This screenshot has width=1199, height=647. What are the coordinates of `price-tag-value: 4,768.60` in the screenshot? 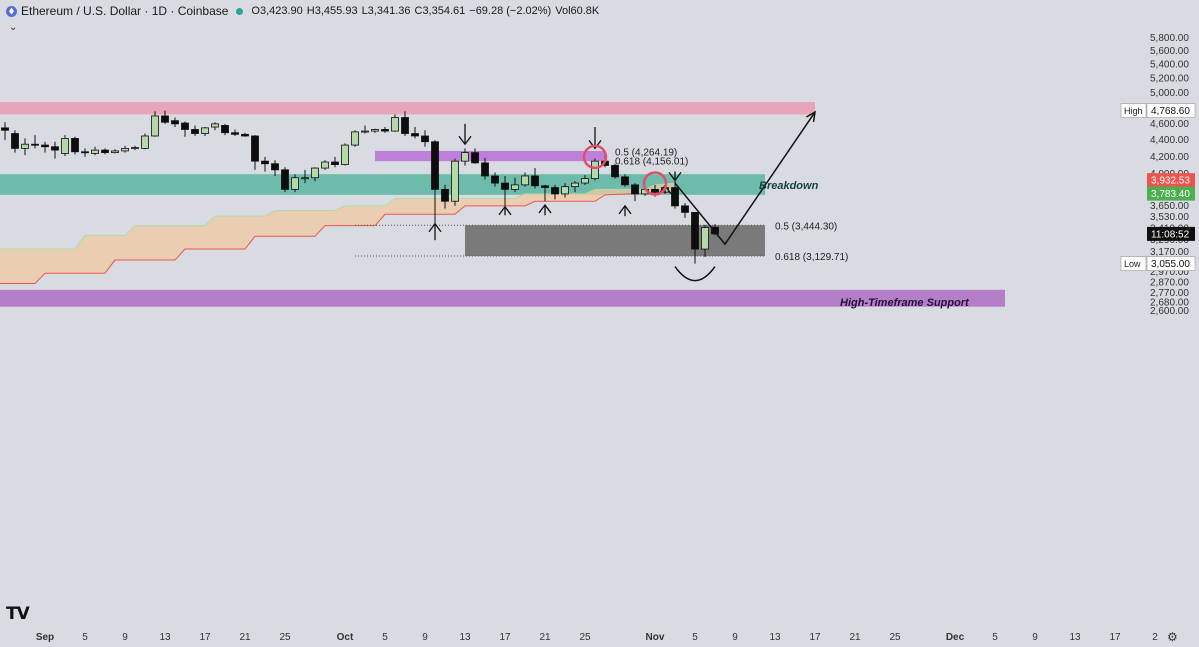 It's located at (1170, 111).